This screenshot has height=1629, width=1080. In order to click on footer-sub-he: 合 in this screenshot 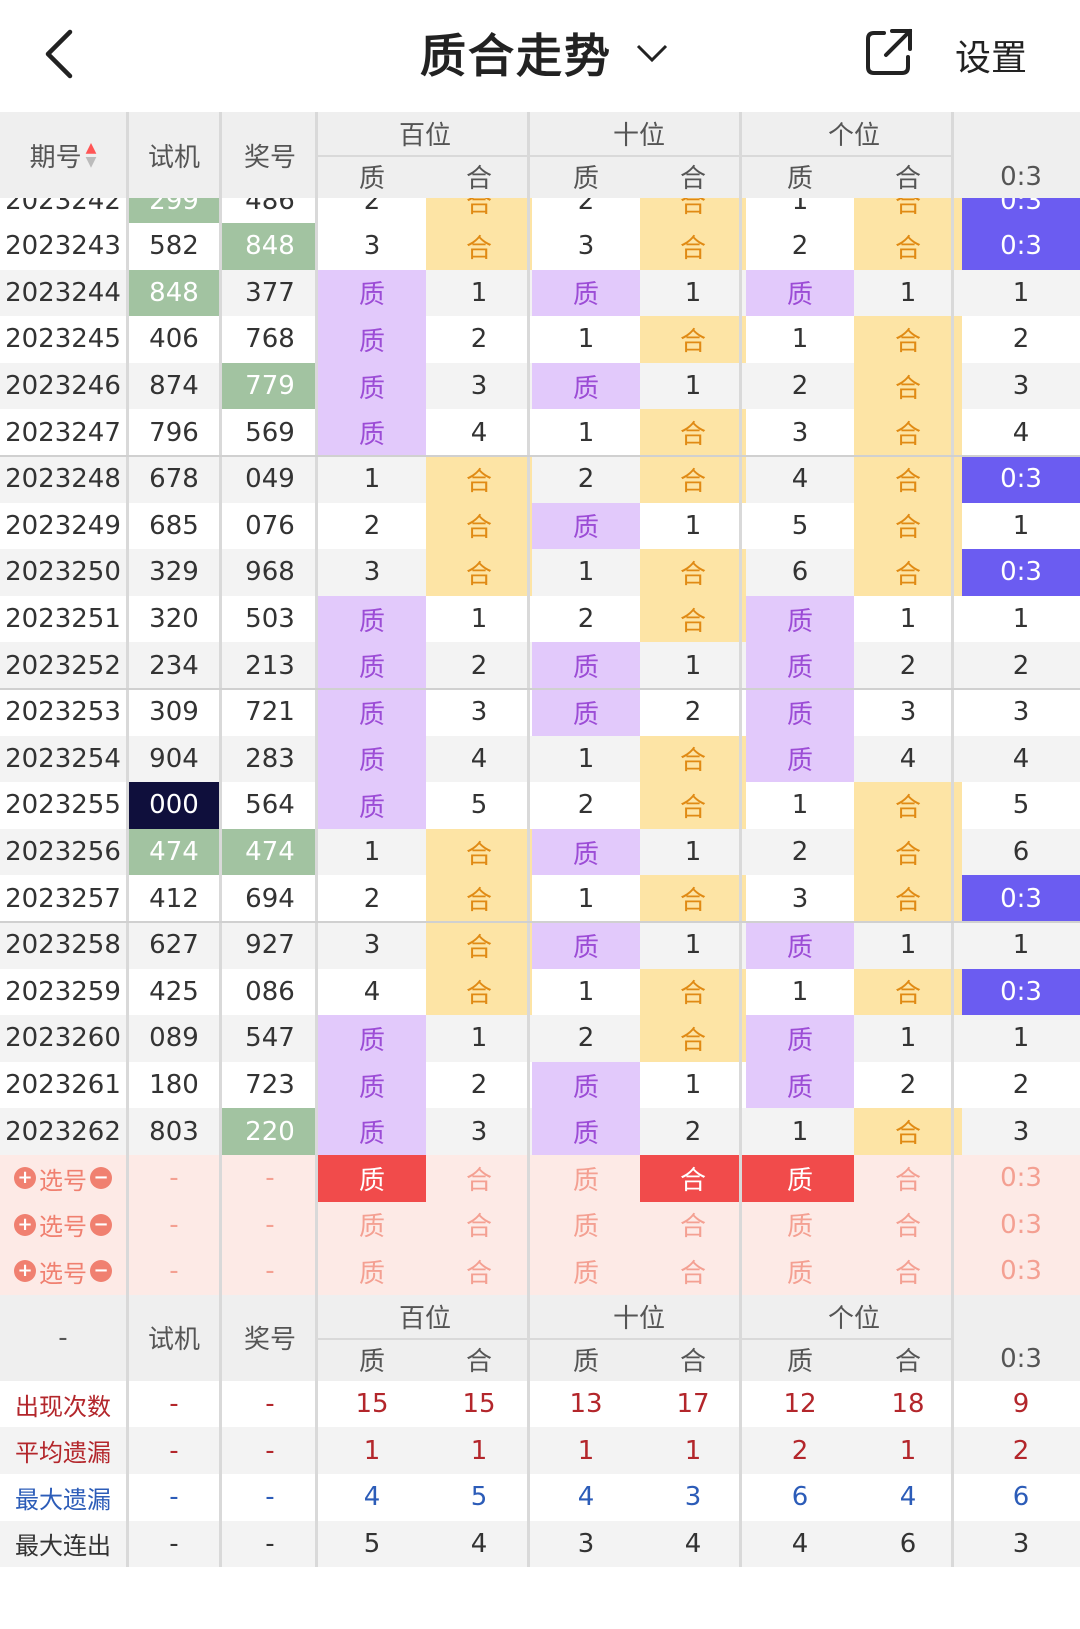, I will do `click(692, 1361)`.